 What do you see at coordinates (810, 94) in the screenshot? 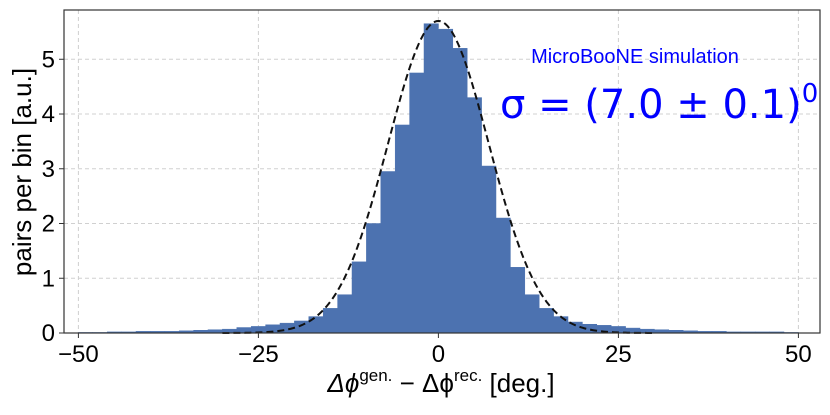
I see `sigma-exponent: 0` at bounding box center [810, 94].